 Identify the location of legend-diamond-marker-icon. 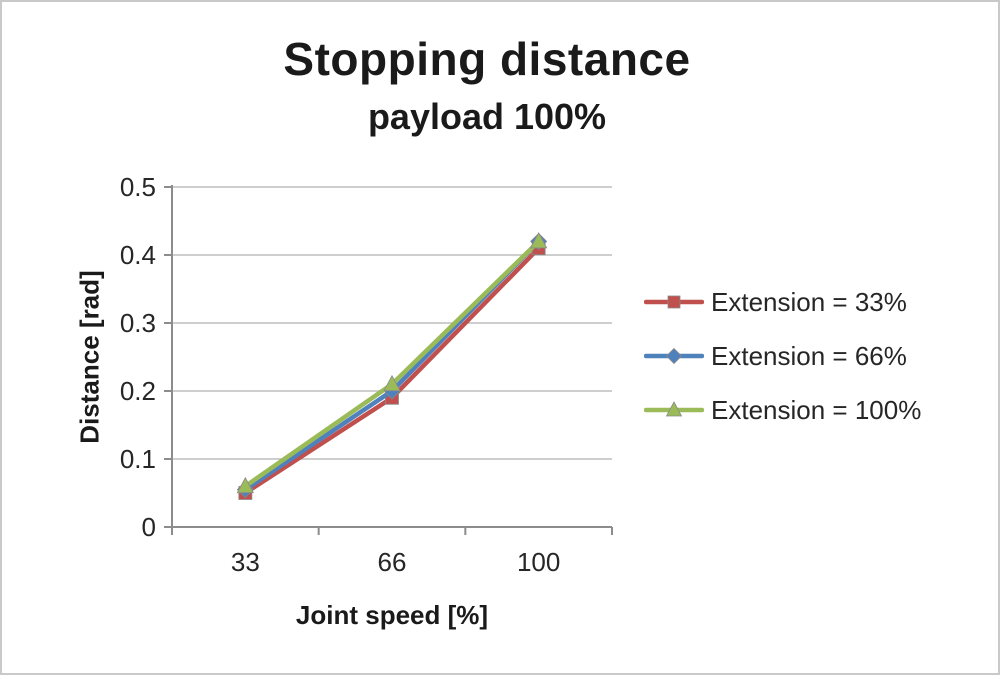
(674, 356).